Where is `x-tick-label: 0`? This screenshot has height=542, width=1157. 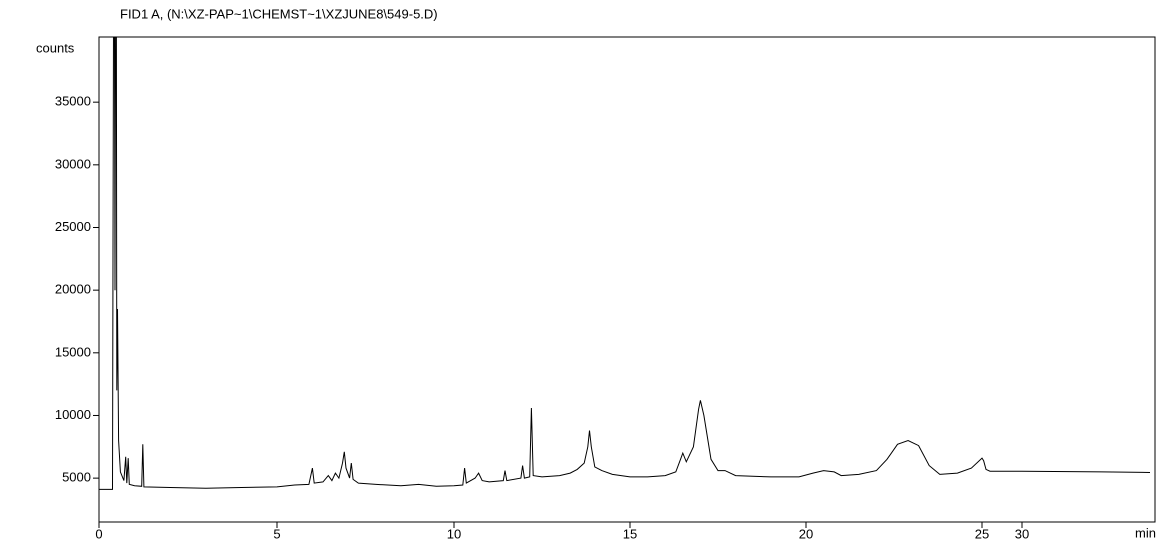 x-tick-label: 0 is located at coordinates (98, 533).